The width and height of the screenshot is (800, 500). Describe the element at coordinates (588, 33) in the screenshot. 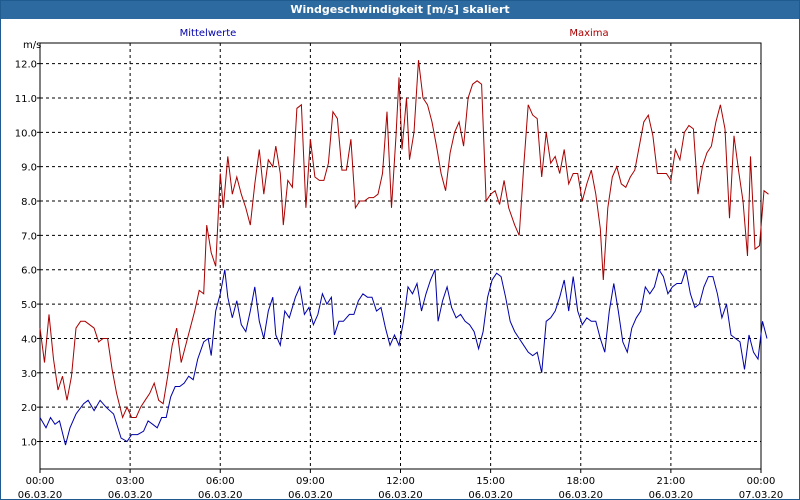

I see `legend-maxima: Maxima` at that location.